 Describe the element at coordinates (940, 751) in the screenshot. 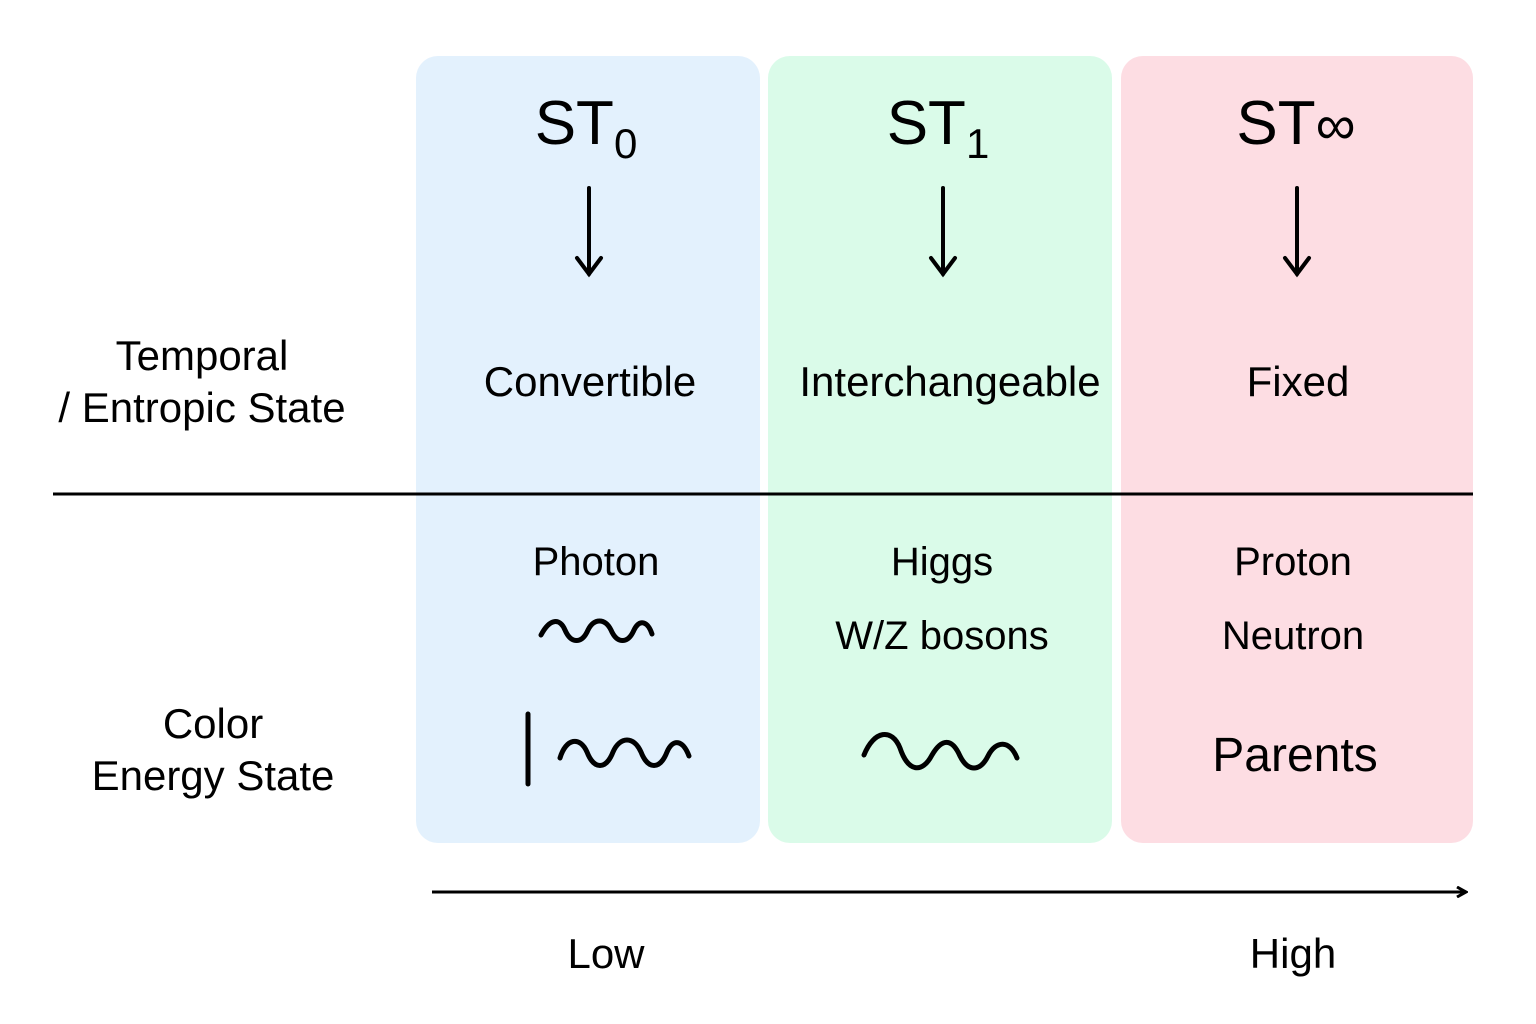

I see `boson-wave-icon` at that location.